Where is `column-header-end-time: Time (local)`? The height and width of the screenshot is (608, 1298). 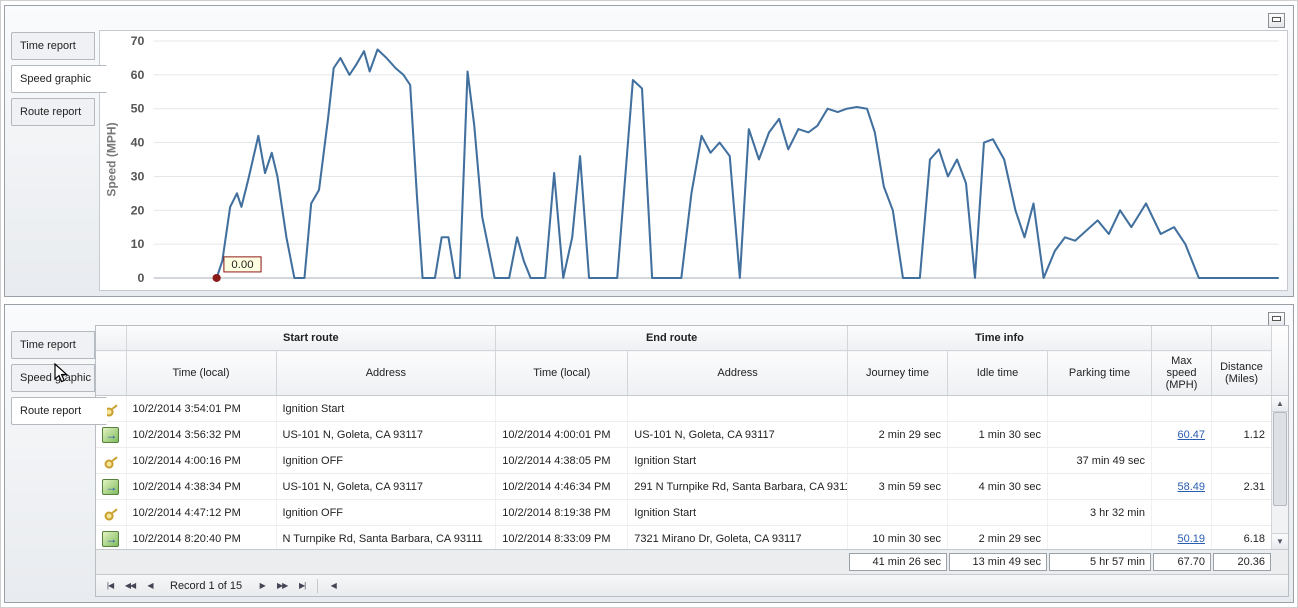 column-header-end-time: Time (local) is located at coordinates (562, 372).